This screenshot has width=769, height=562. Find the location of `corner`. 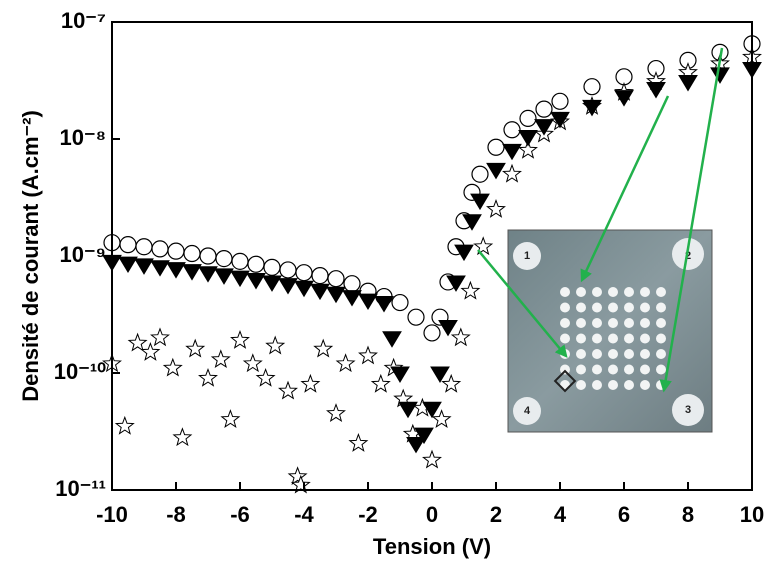

corner is located at coordinates (527, 256).